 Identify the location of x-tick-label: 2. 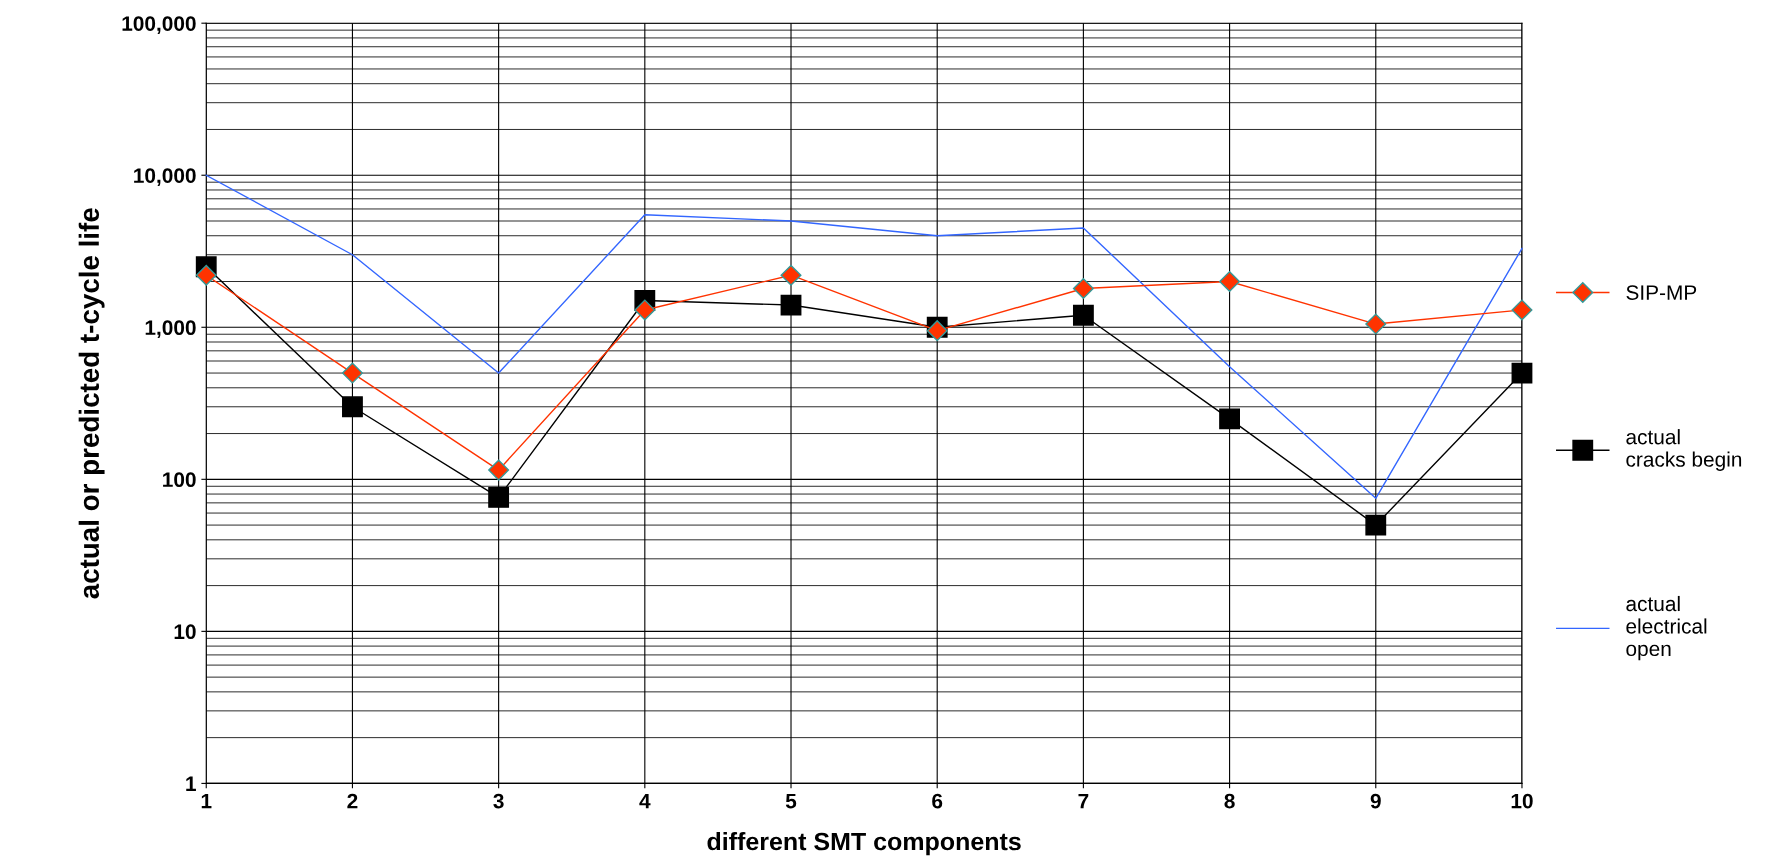
(352, 801).